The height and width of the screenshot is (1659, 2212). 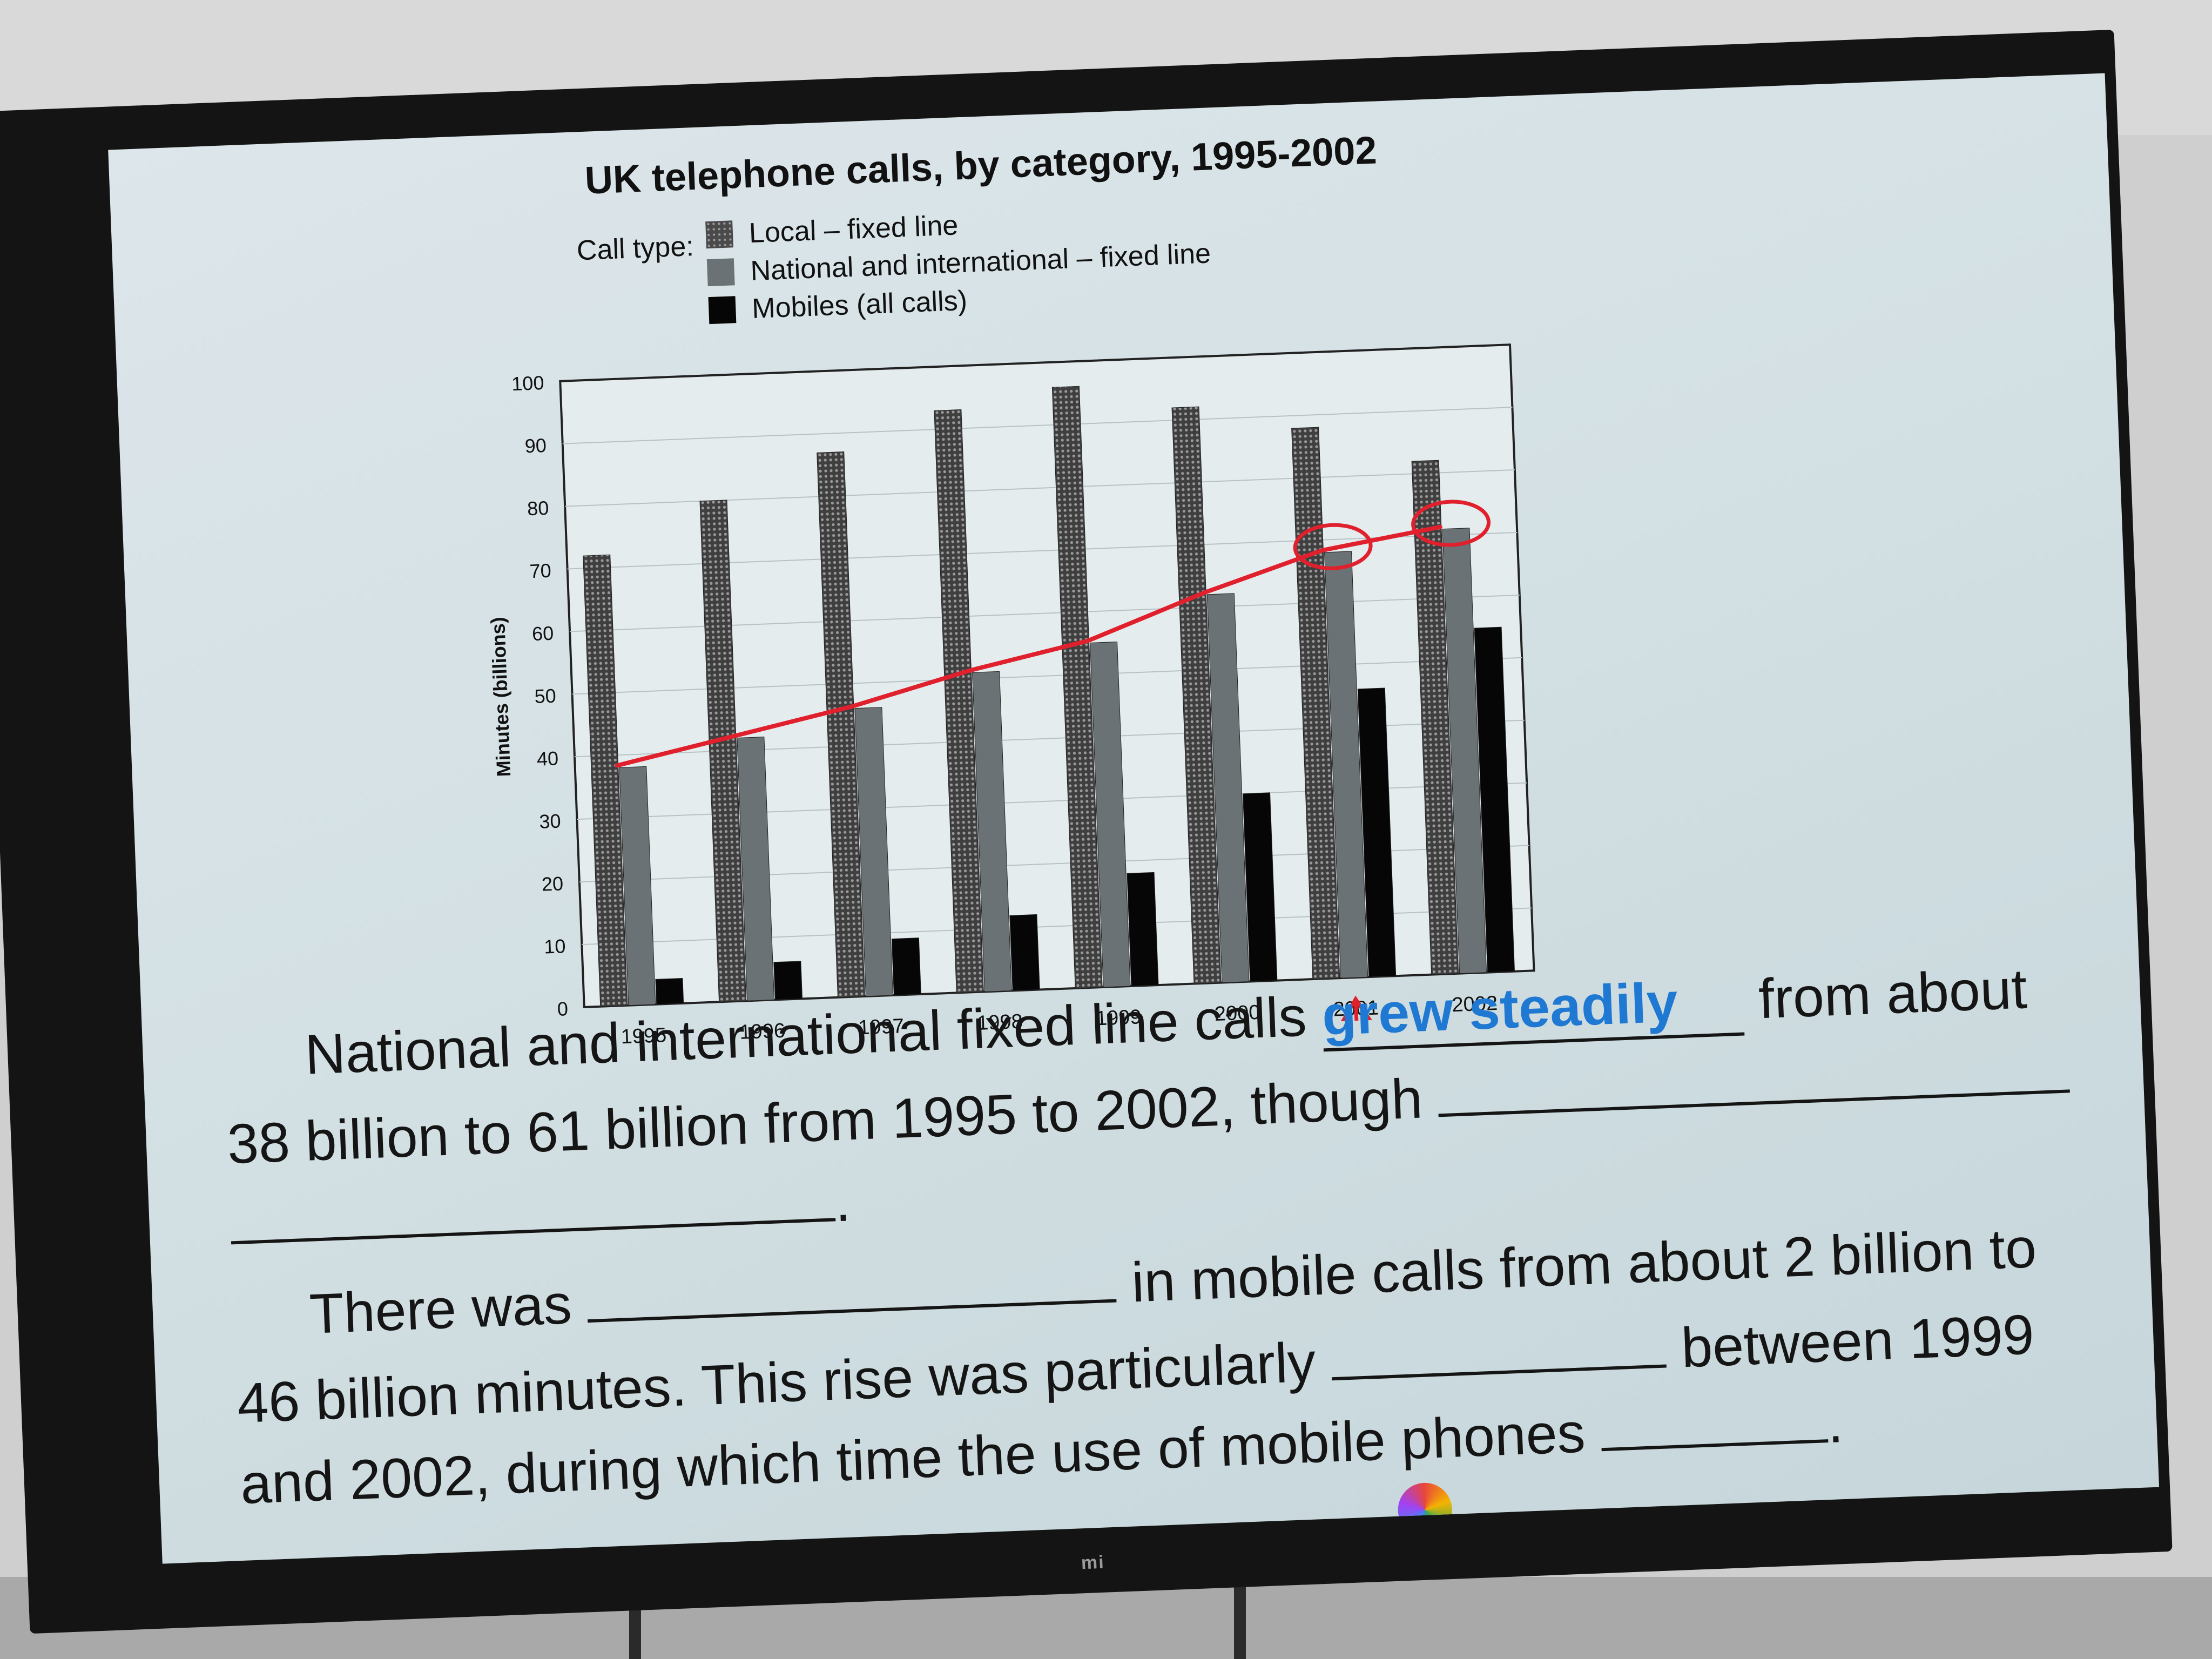 I want to click on blank-2-continued, so click(x=533, y=1228).